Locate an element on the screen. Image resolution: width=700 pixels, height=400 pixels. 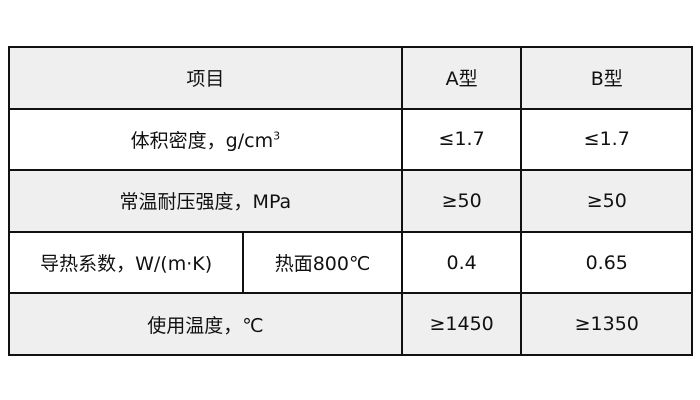
header-item: 项目 is located at coordinates (205, 78).